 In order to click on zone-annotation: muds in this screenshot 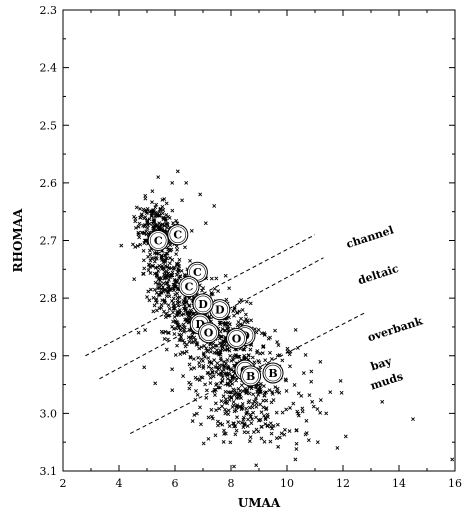, I will do `click(387, 381)`.